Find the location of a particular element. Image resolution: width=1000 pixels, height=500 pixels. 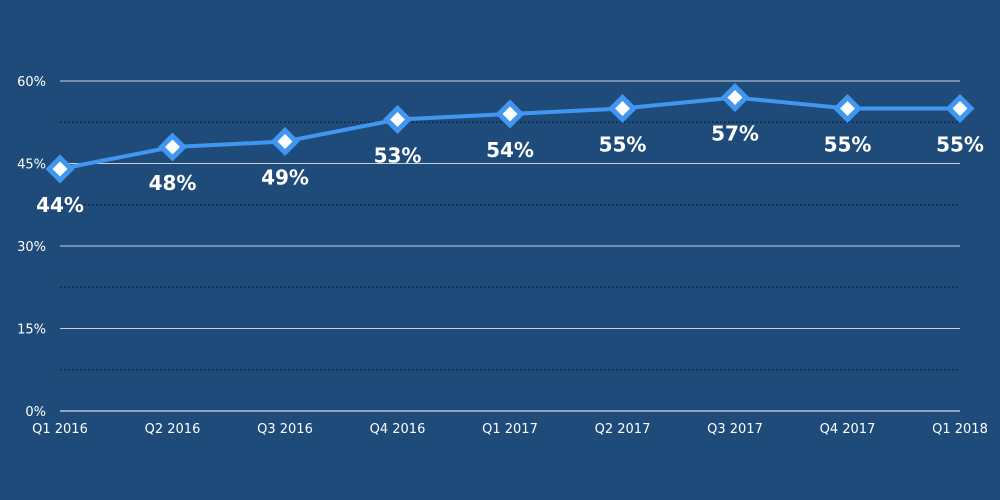

data-label: 53% is located at coordinates (398, 156).